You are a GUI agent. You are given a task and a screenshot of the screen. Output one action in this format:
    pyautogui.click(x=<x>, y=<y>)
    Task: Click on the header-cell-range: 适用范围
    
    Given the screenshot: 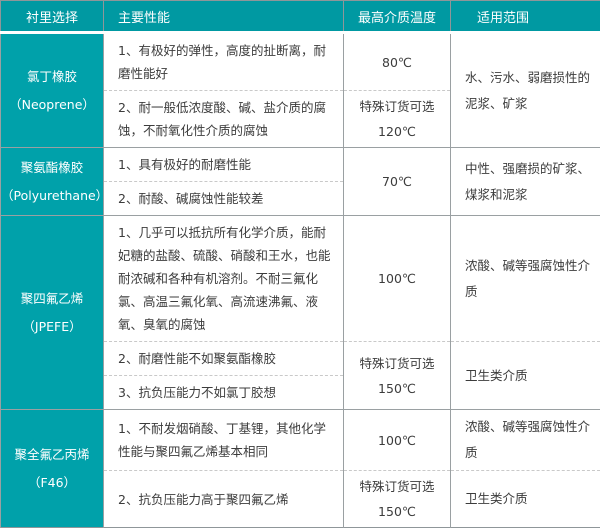 What is the action you would take?
    pyautogui.click(x=525, y=17)
    